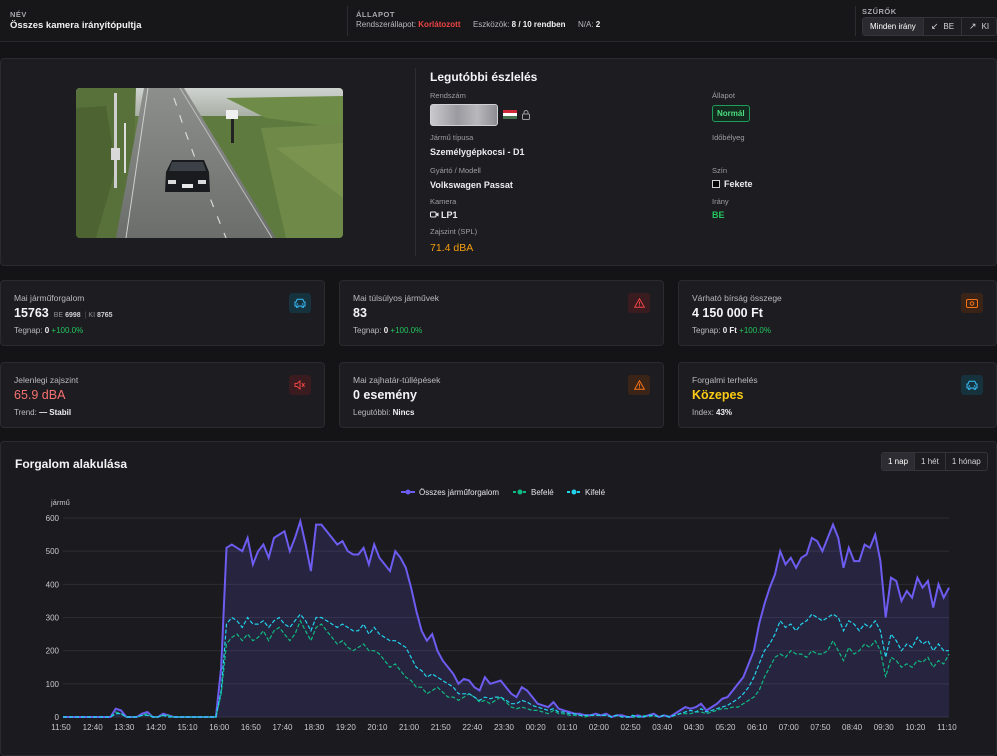 This screenshot has height=756, width=997. I want to click on x-tick-label: 07:00, so click(789, 727).